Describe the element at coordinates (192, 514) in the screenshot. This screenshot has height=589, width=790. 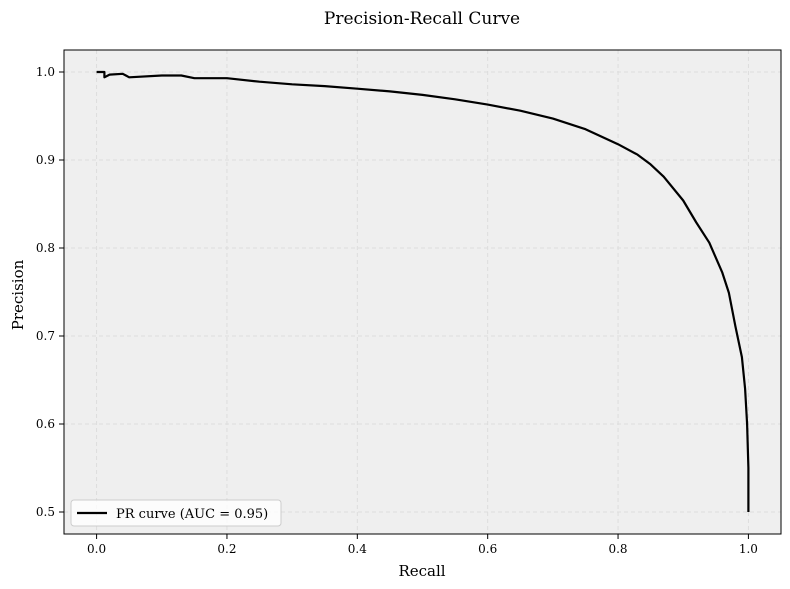
I see `legend-label: PR curve (AUC = 0.95)` at that location.